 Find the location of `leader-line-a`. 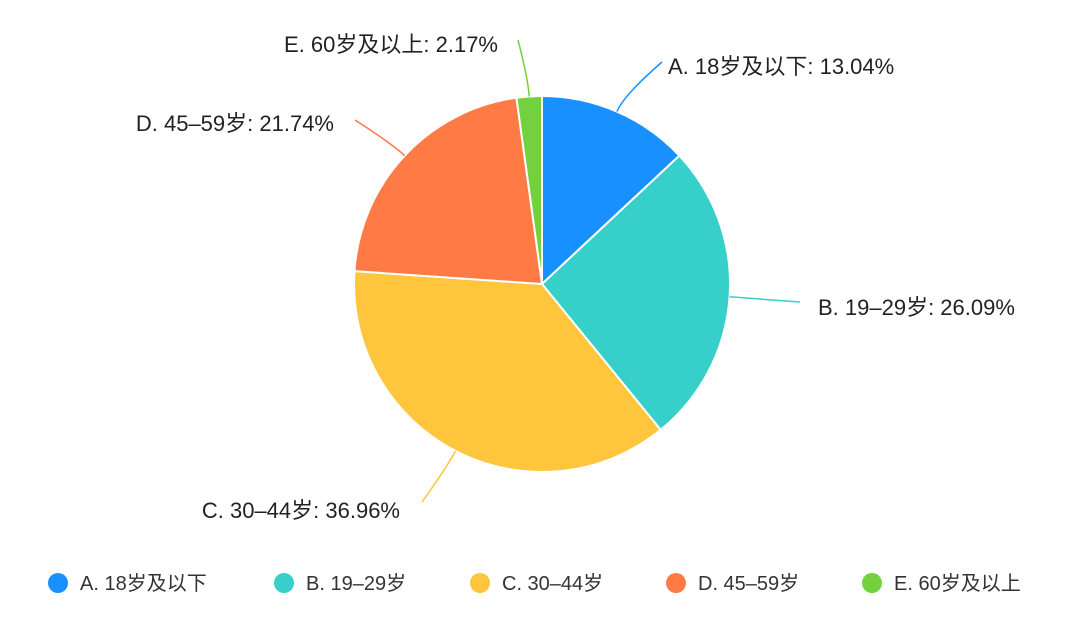

leader-line-a is located at coordinates (639, 86).